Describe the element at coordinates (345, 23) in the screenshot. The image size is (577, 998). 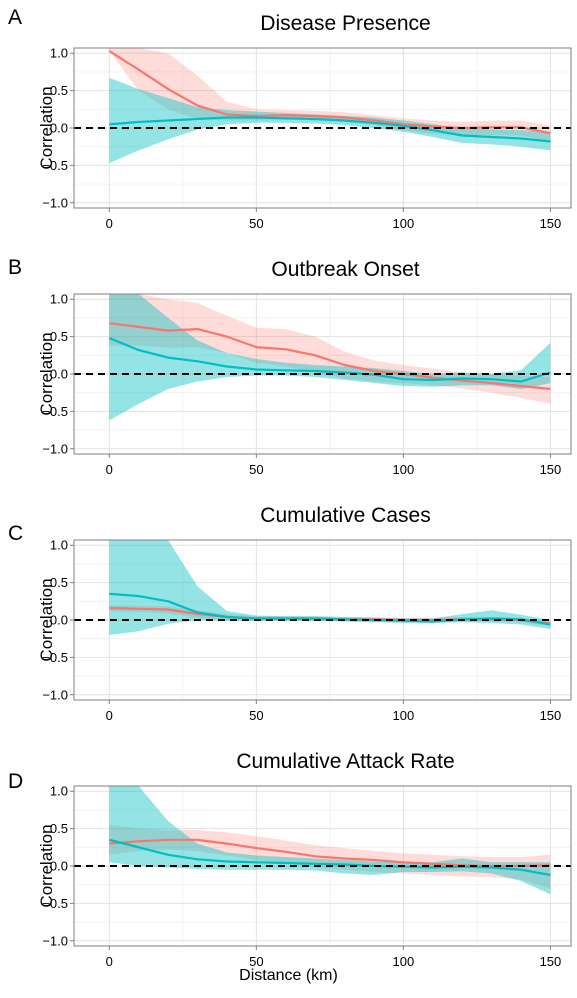
I see `panel-title: Disease Presence` at that location.